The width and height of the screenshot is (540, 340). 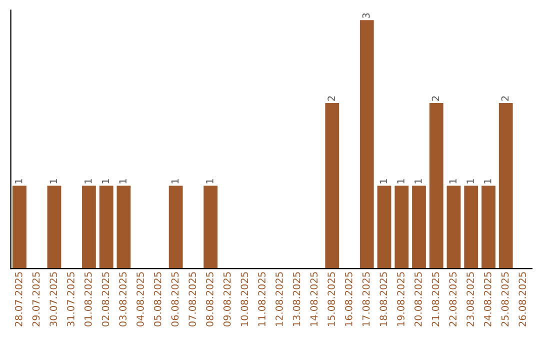 I want to click on x-tick-label: 23.08.2025, so click(x=470, y=299).